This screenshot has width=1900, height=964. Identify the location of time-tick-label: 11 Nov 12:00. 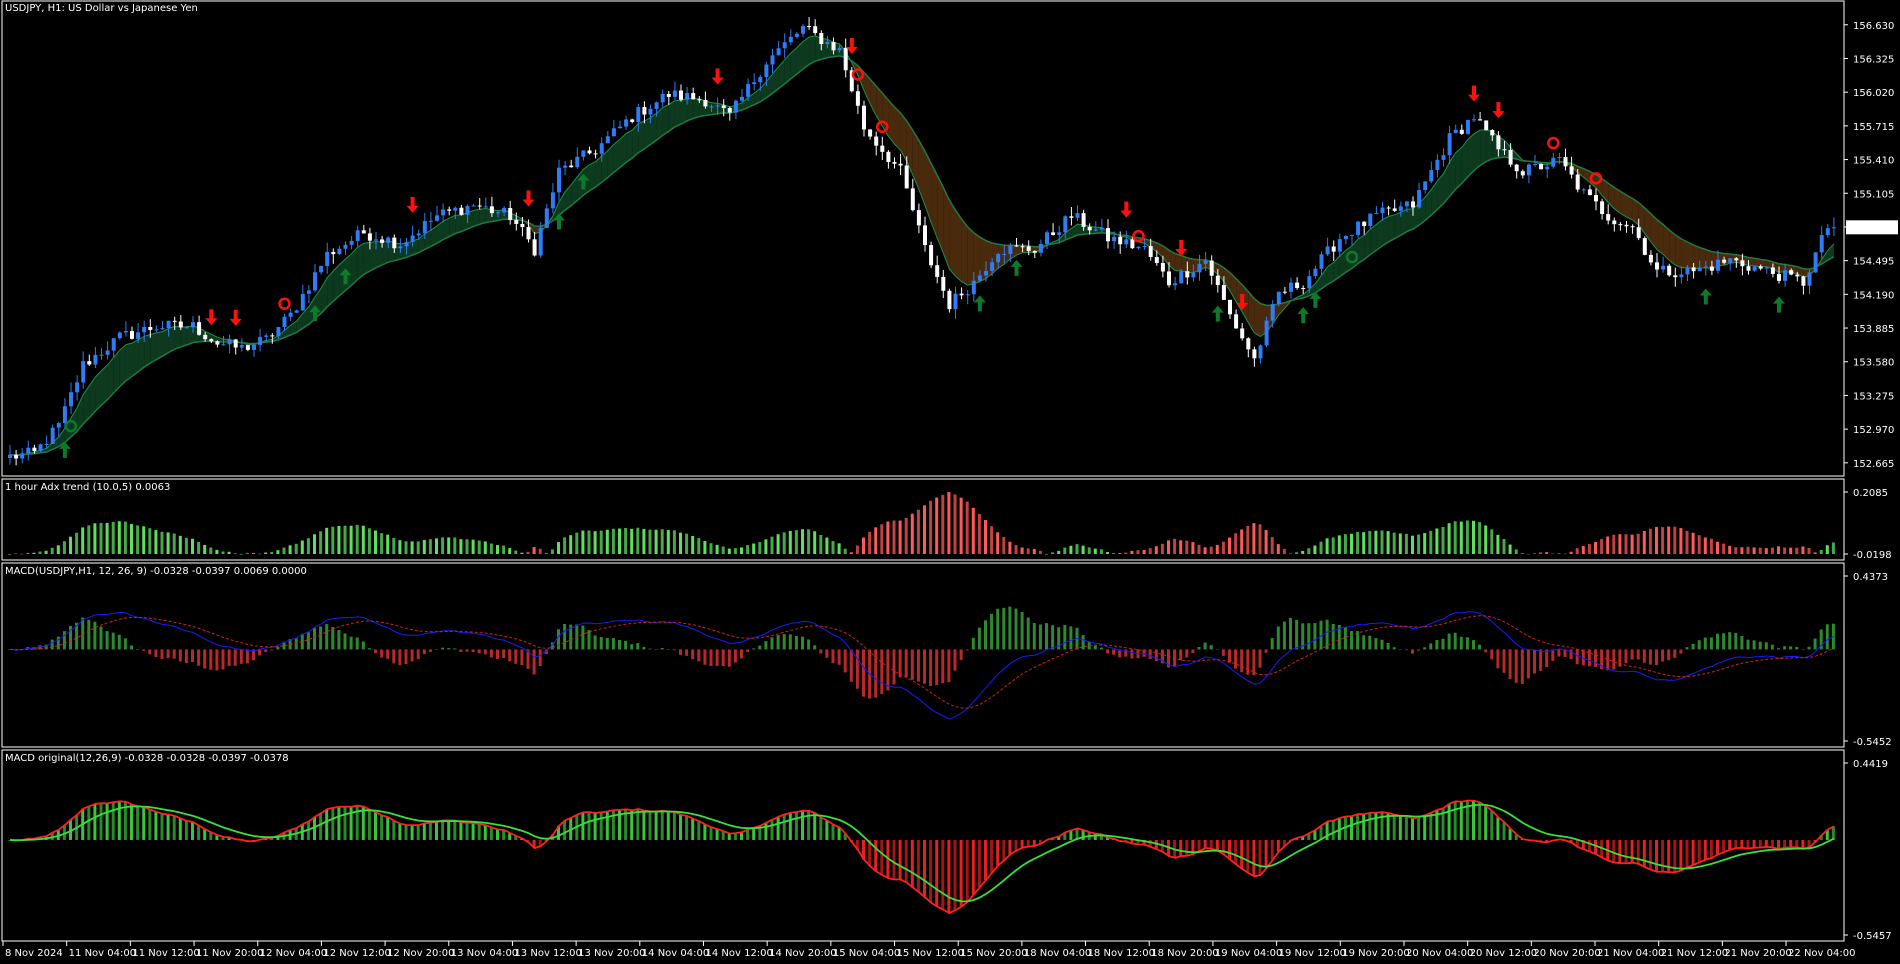
(165, 953).